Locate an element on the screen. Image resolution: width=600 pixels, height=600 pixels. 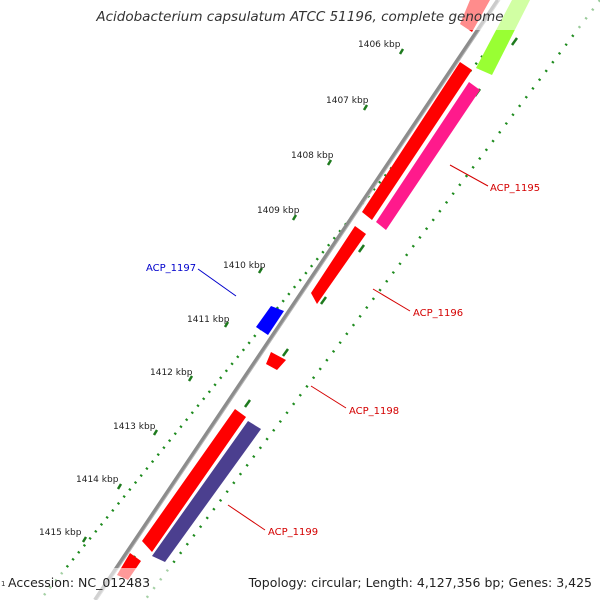
accession-label: Accession: NC_012483 is located at coordinates (79, 582).